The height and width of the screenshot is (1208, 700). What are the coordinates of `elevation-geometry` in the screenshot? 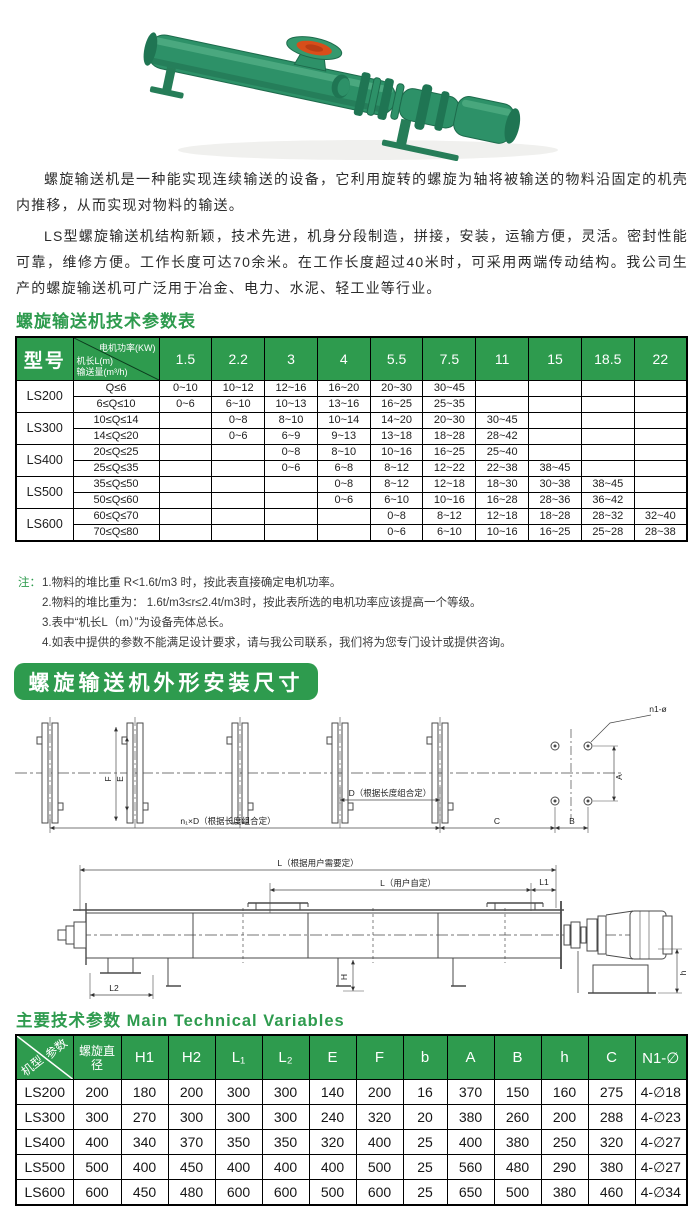 It's located at (369, 932).